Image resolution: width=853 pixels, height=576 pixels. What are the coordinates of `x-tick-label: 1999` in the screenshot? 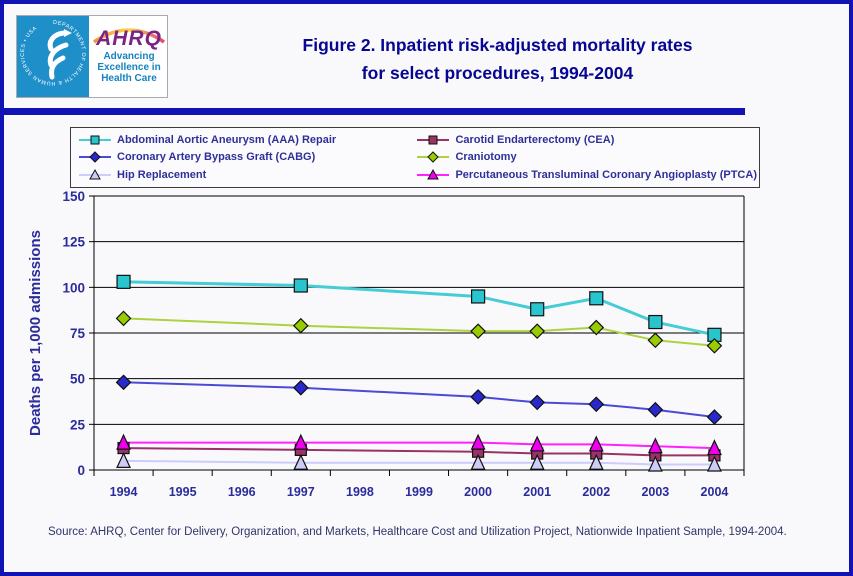 It's located at (419, 492).